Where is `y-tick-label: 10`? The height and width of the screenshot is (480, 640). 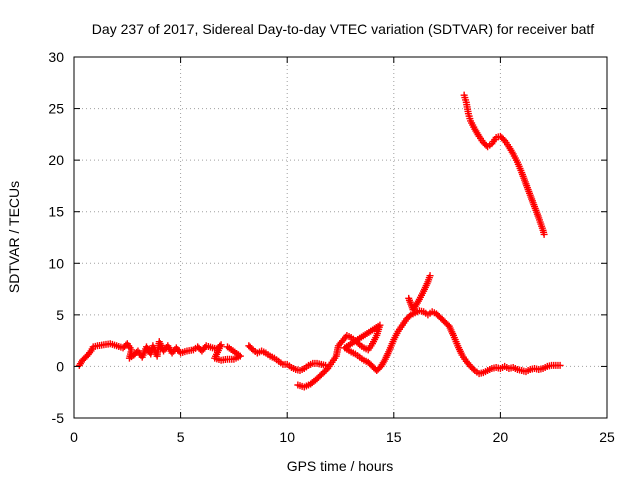 y-tick-label: 10 is located at coordinates (56, 263).